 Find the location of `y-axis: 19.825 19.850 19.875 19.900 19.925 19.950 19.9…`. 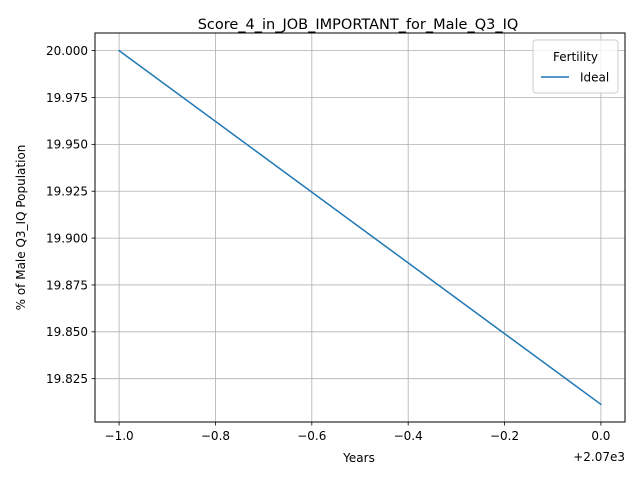

y-axis: 19.825 19.850 19.875 19.900 19.925 19.950 19.9… is located at coordinates (70, 215).